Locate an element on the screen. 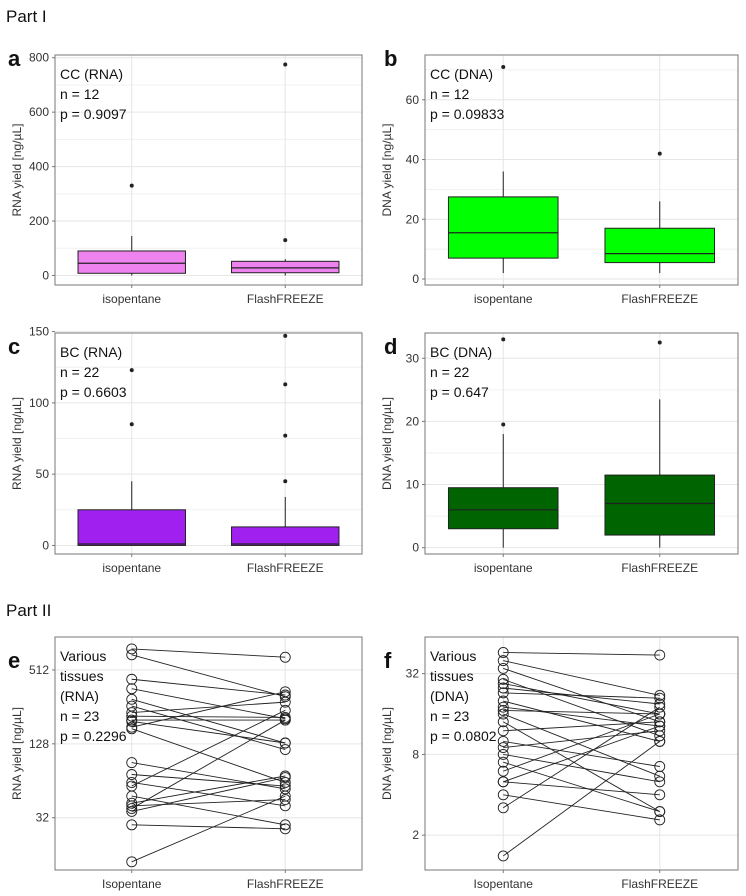  y-tick-label: 8 is located at coordinates (415, 754).